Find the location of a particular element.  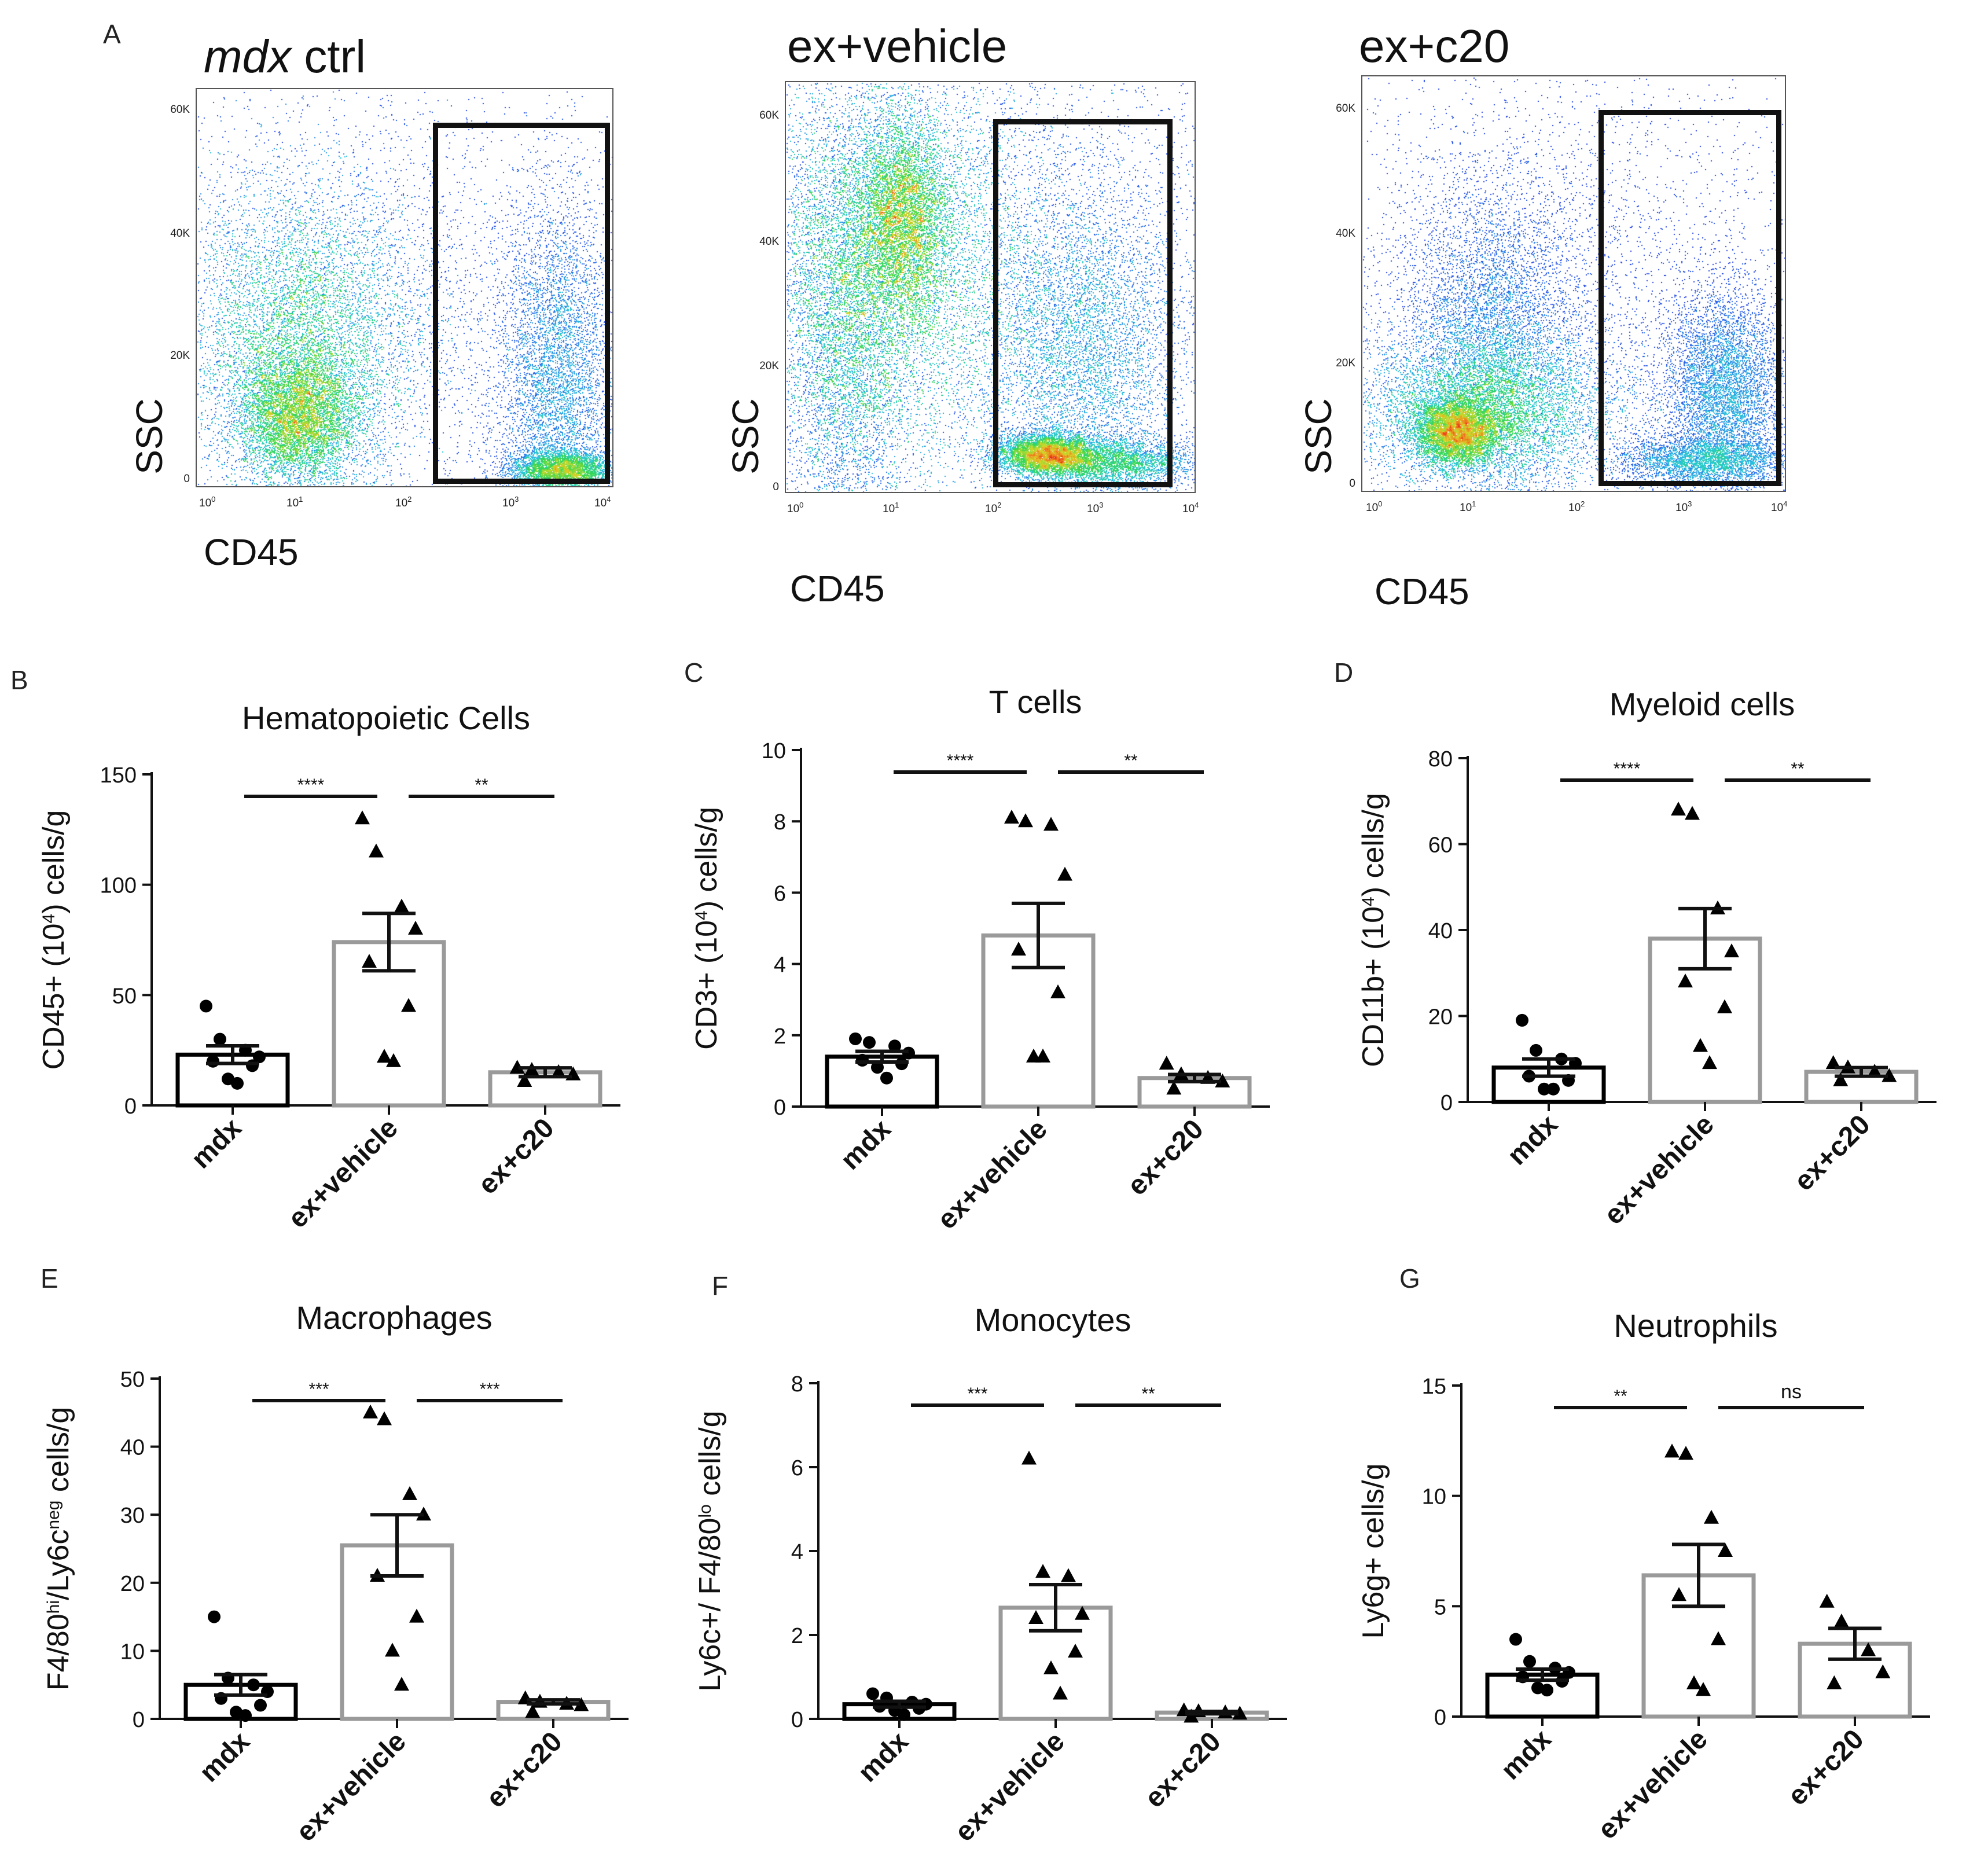

y-axis-label: CD11b+ (104) cells/g is located at coordinates (1373, 930).